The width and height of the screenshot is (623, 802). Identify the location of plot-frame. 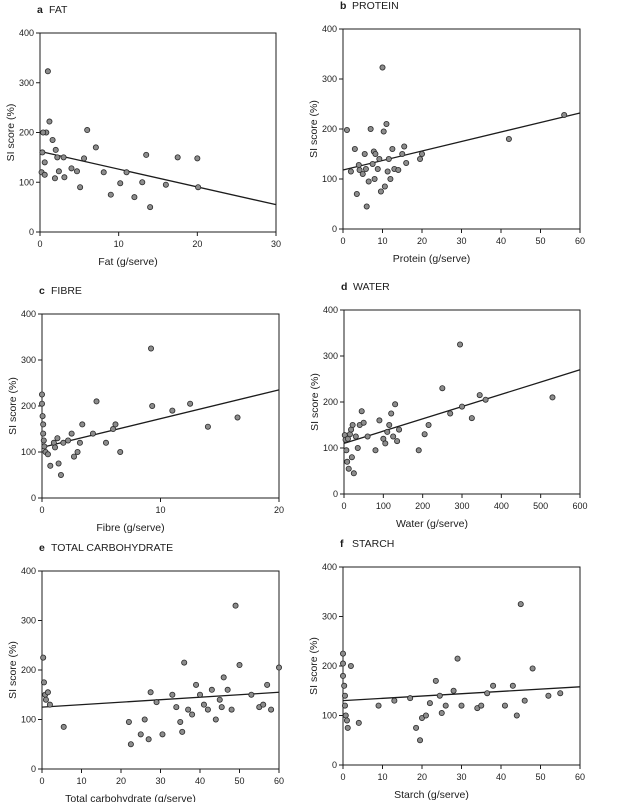
(160, 406).